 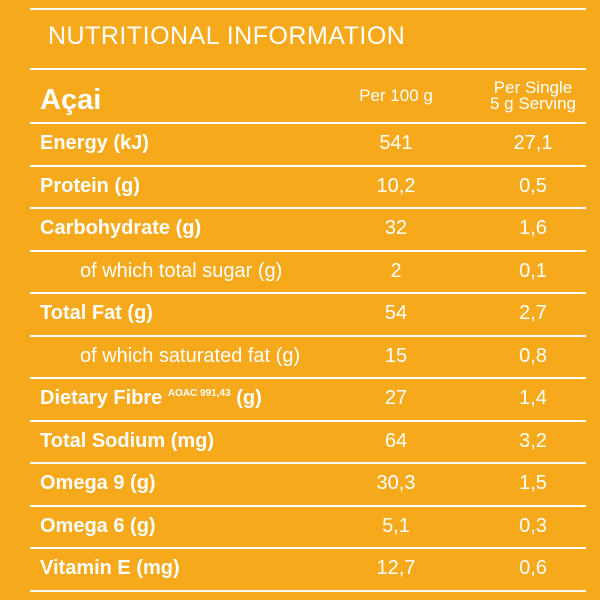 I want to click on label-text: Total Fat (g), so click(x=96, y=313).